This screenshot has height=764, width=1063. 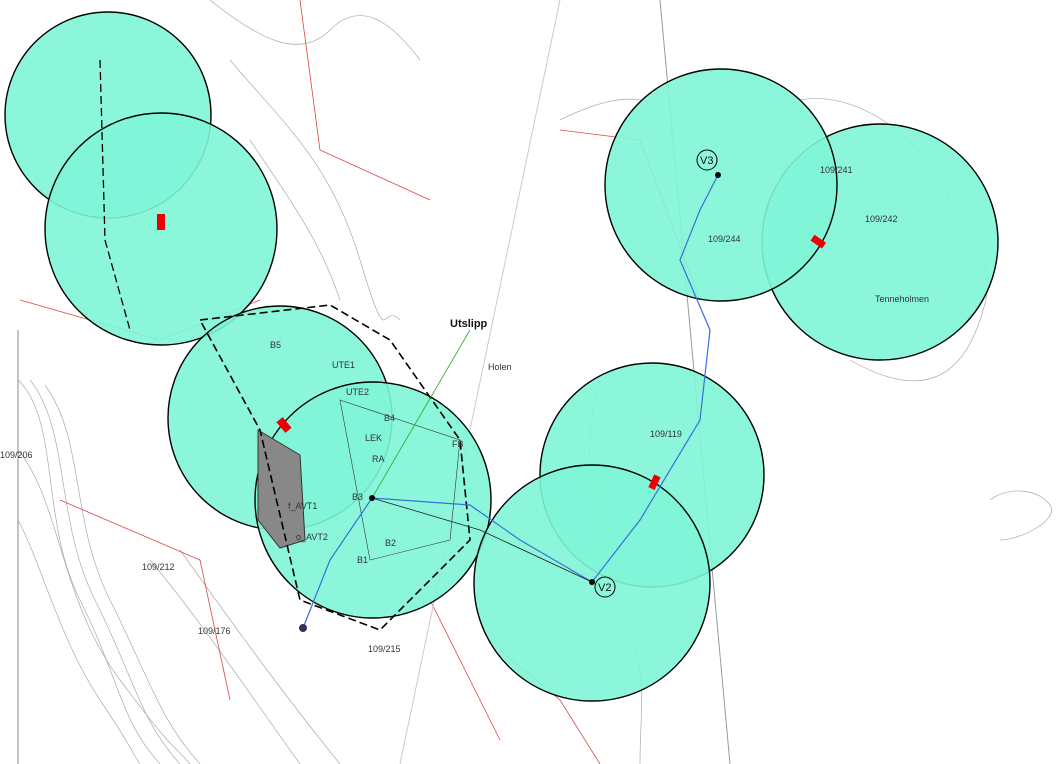 I want to click on area-label: f_AVT1, so click(x=302, y=506).